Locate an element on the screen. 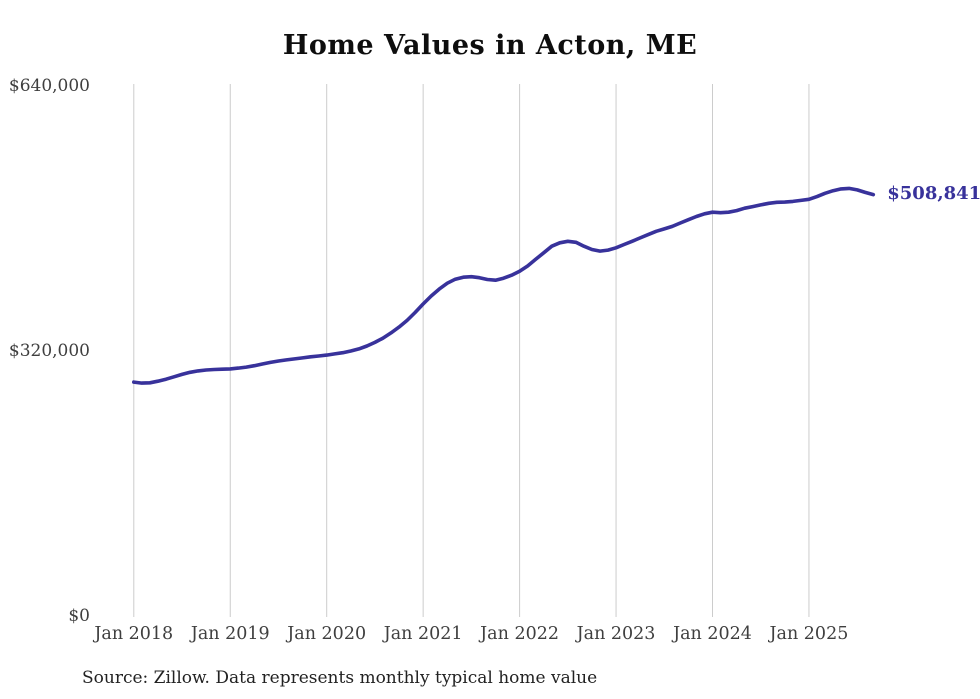  x-tick-jan-2021: Jan 2021 is located at coordinates (423, 634).